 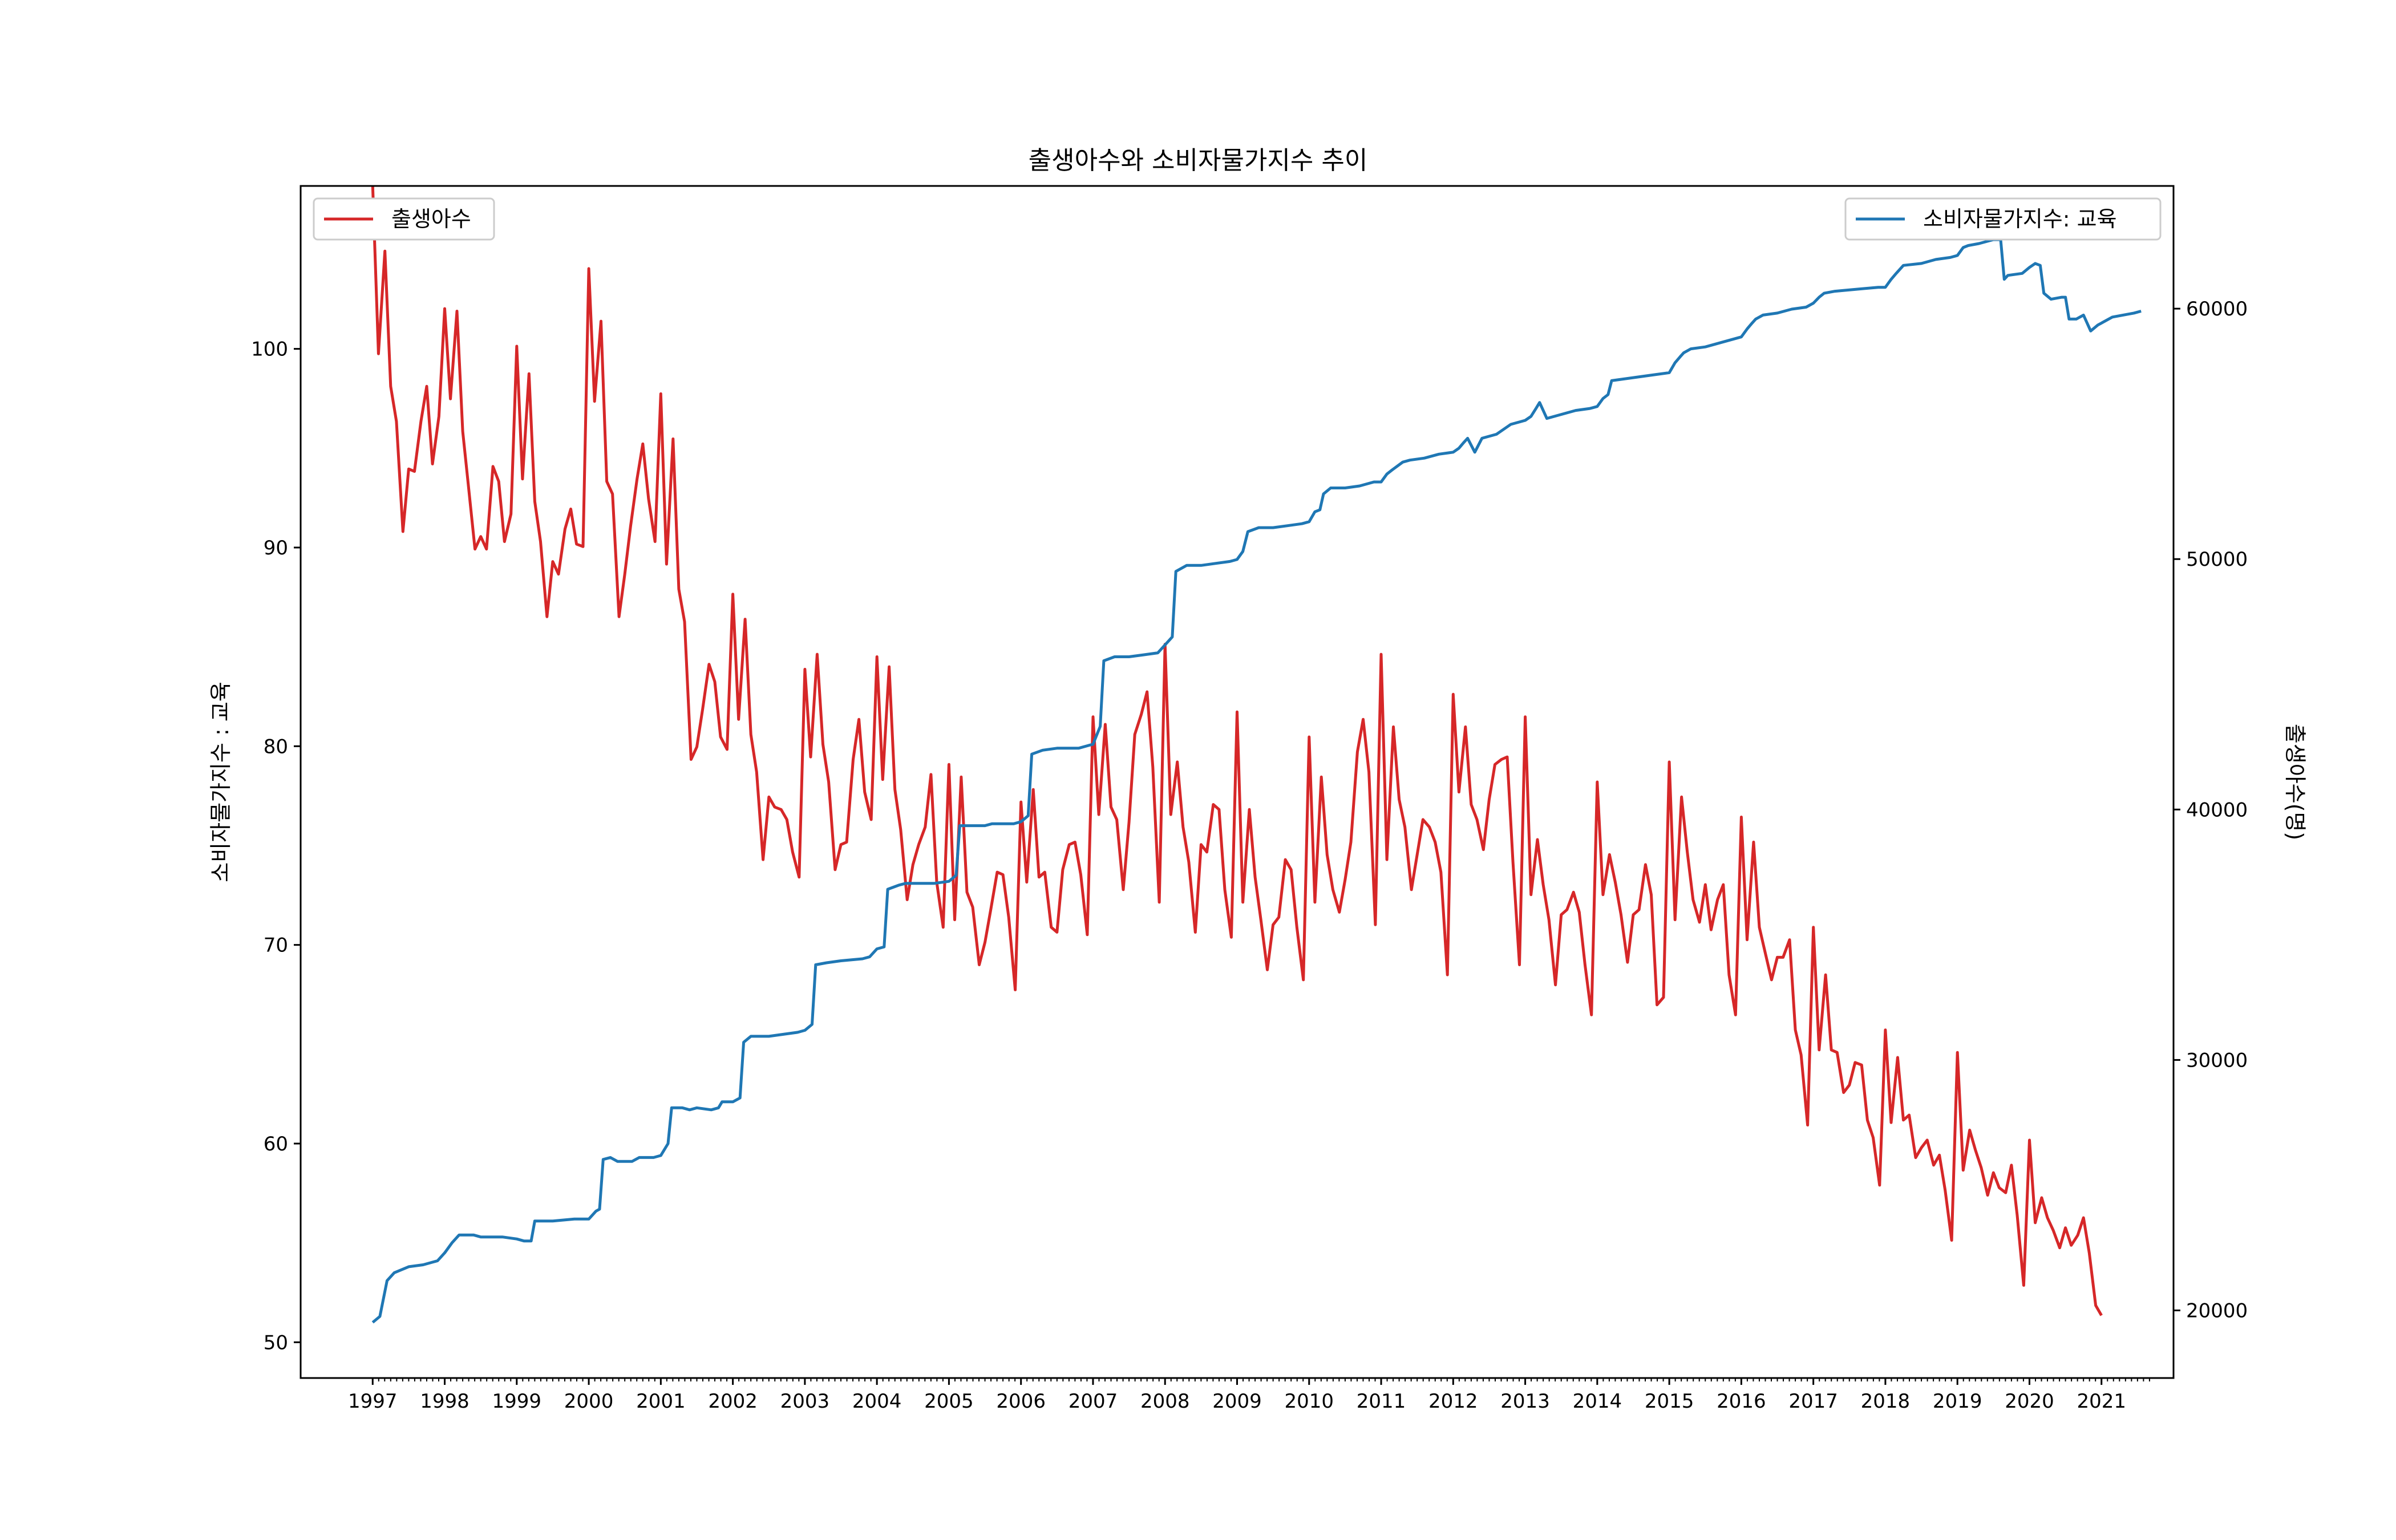 What do you see at coordinates (2217, 1060) in the screenshot?
I see `y-right-tick-label: 30000` at bounding box center [2217, 1060].